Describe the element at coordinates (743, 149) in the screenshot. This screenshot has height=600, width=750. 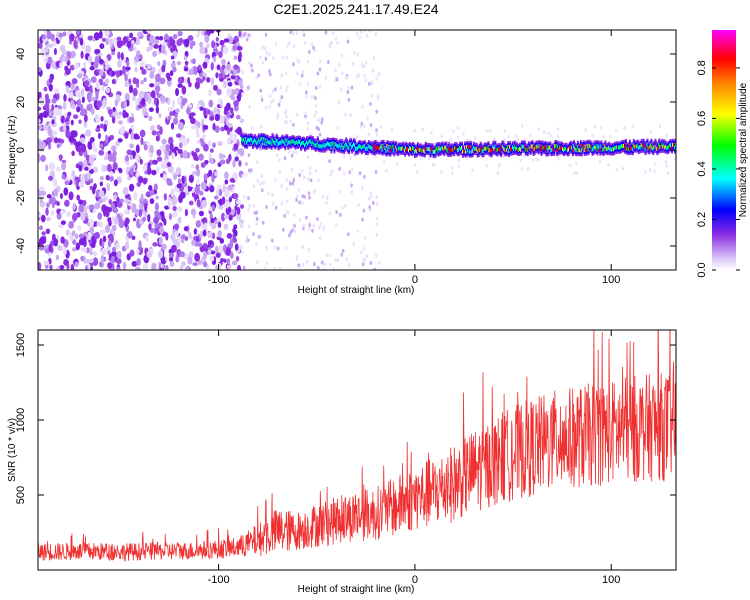
I see `colorbar-label: Normalized spectral amplitude` at that location.